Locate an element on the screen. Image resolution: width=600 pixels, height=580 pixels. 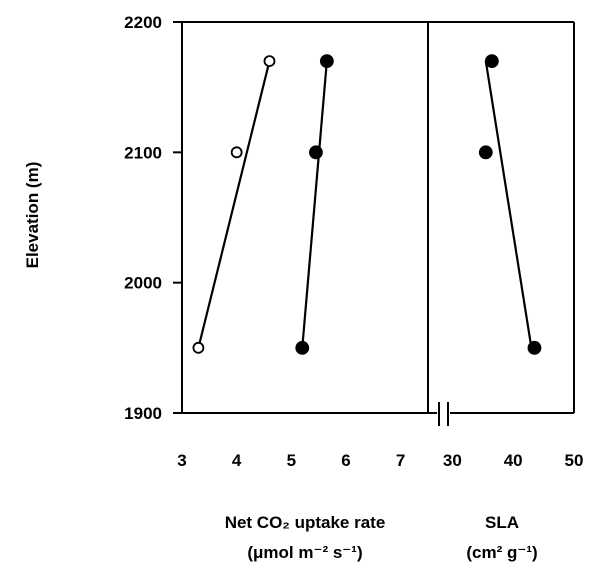
x-tick-label: 6 is located at coordinates (345, 460).